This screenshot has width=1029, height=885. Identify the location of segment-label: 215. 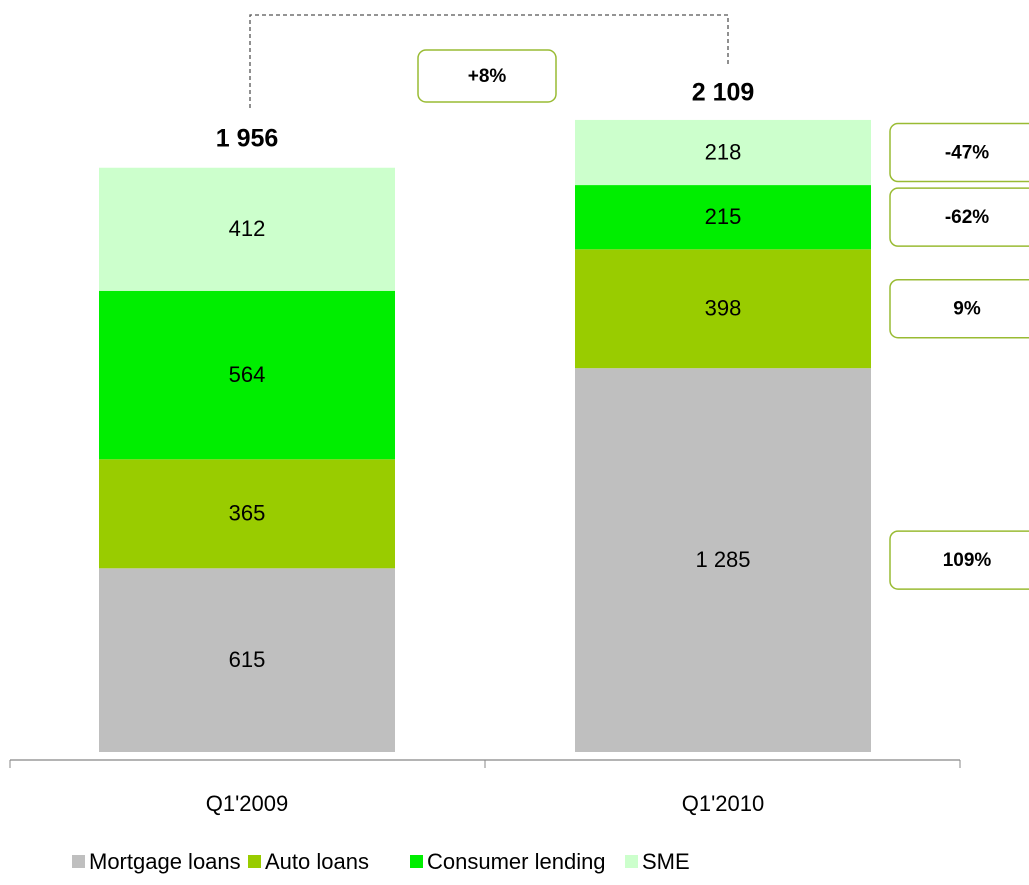
(723, 216).